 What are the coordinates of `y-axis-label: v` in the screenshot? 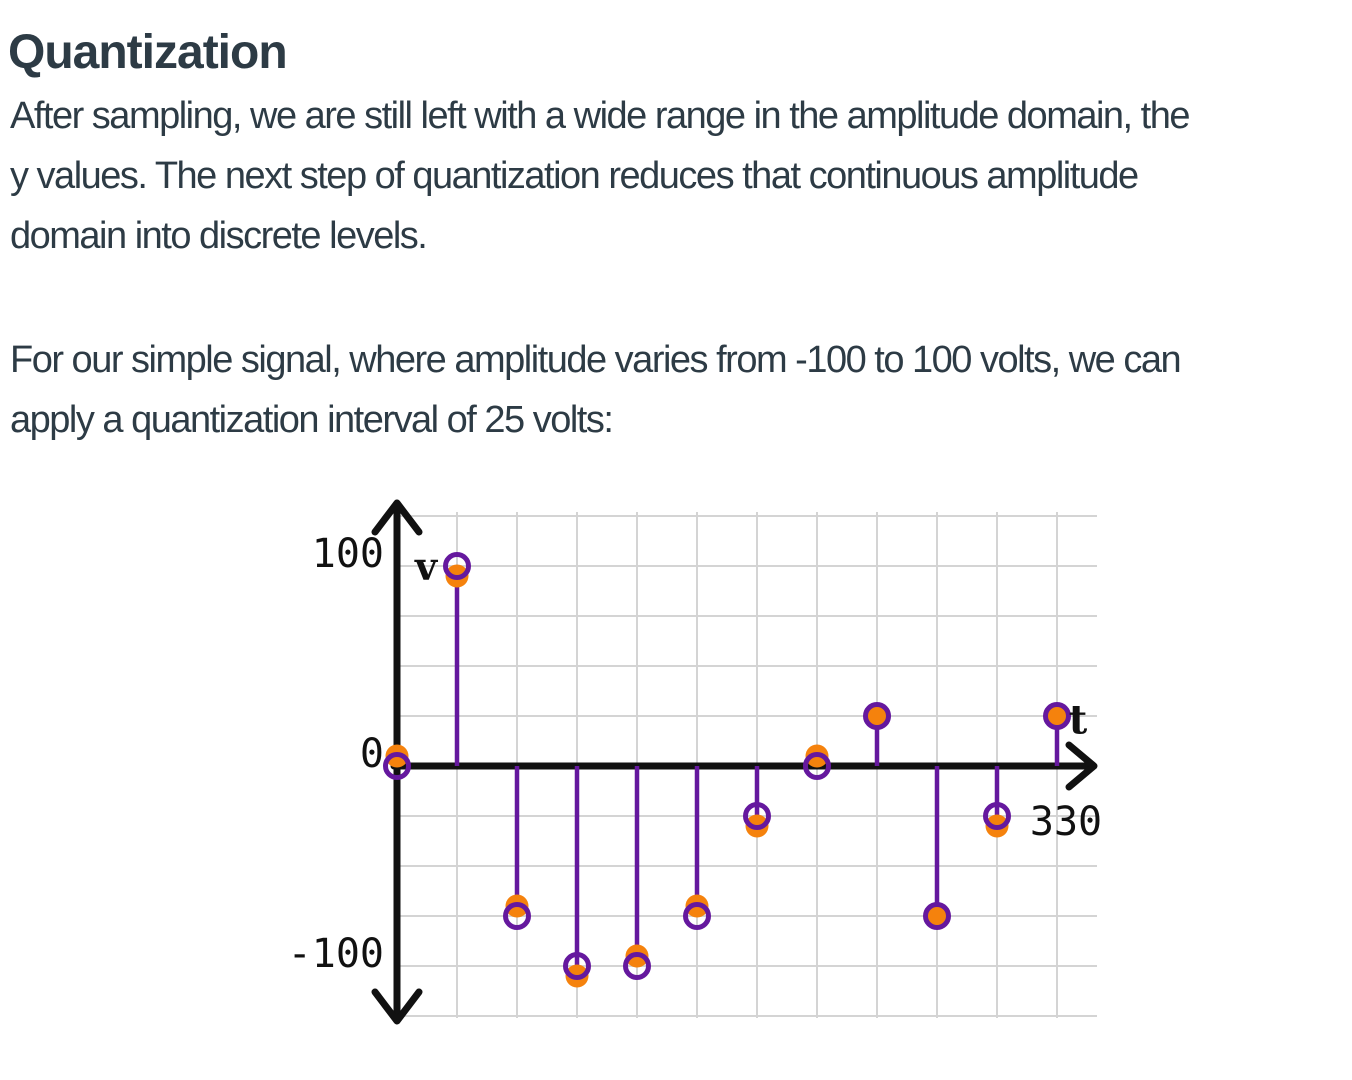 It's located at (426, 566).